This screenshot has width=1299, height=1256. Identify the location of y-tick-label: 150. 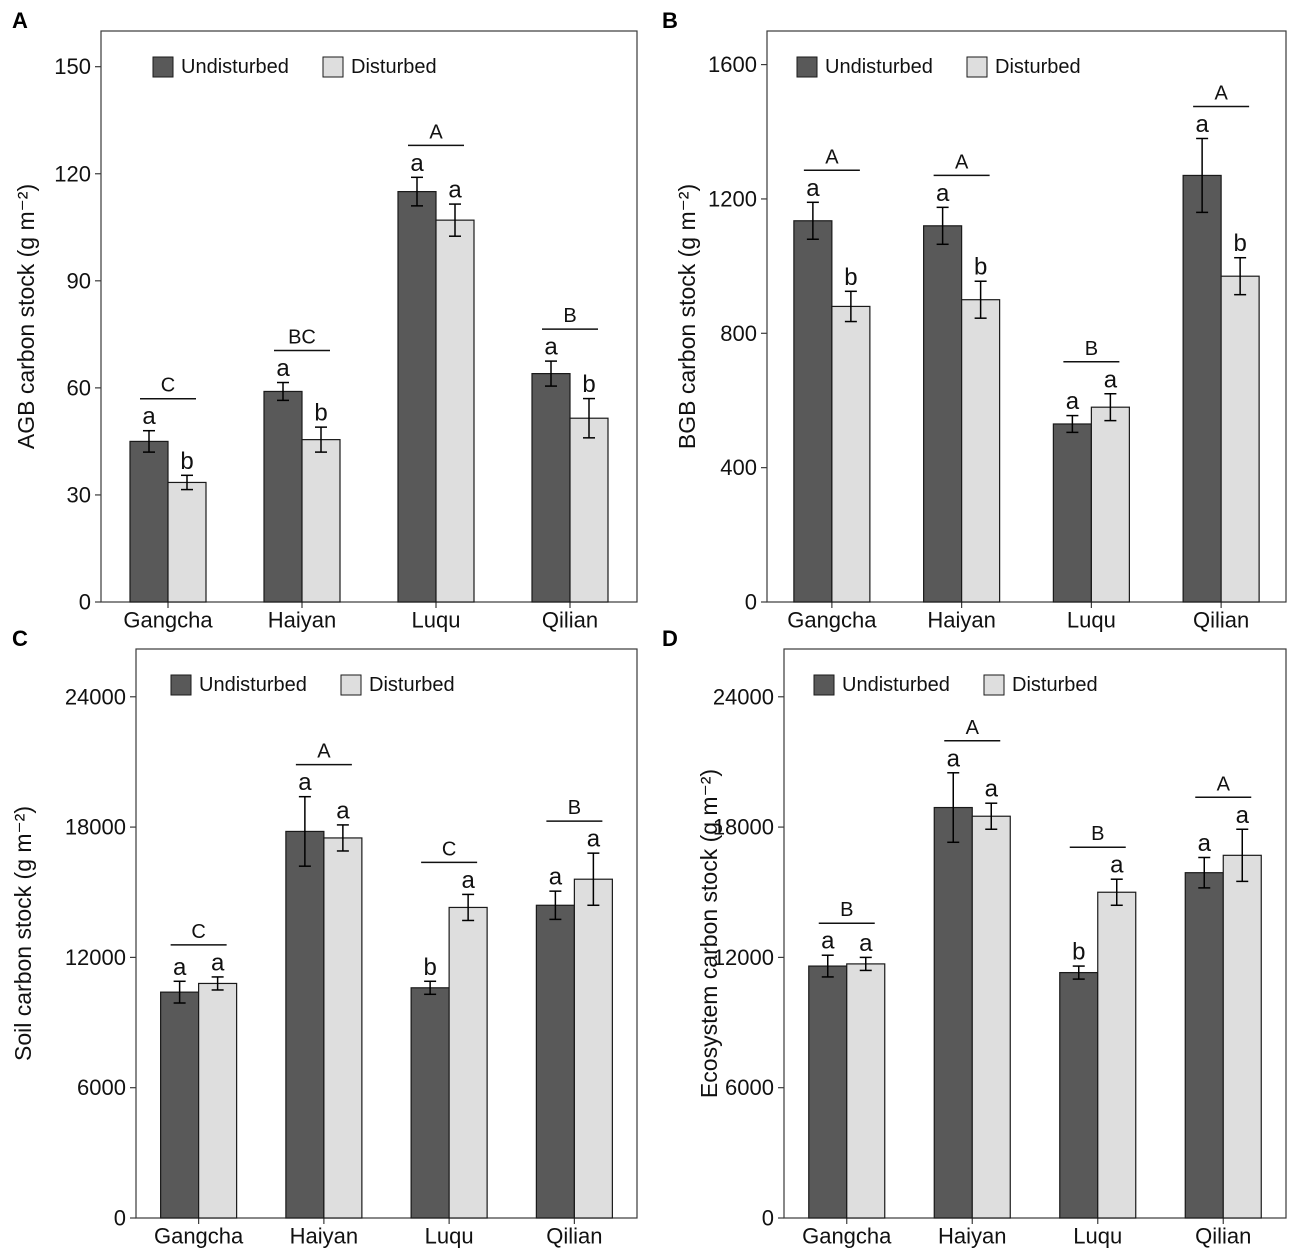
(72, 66).